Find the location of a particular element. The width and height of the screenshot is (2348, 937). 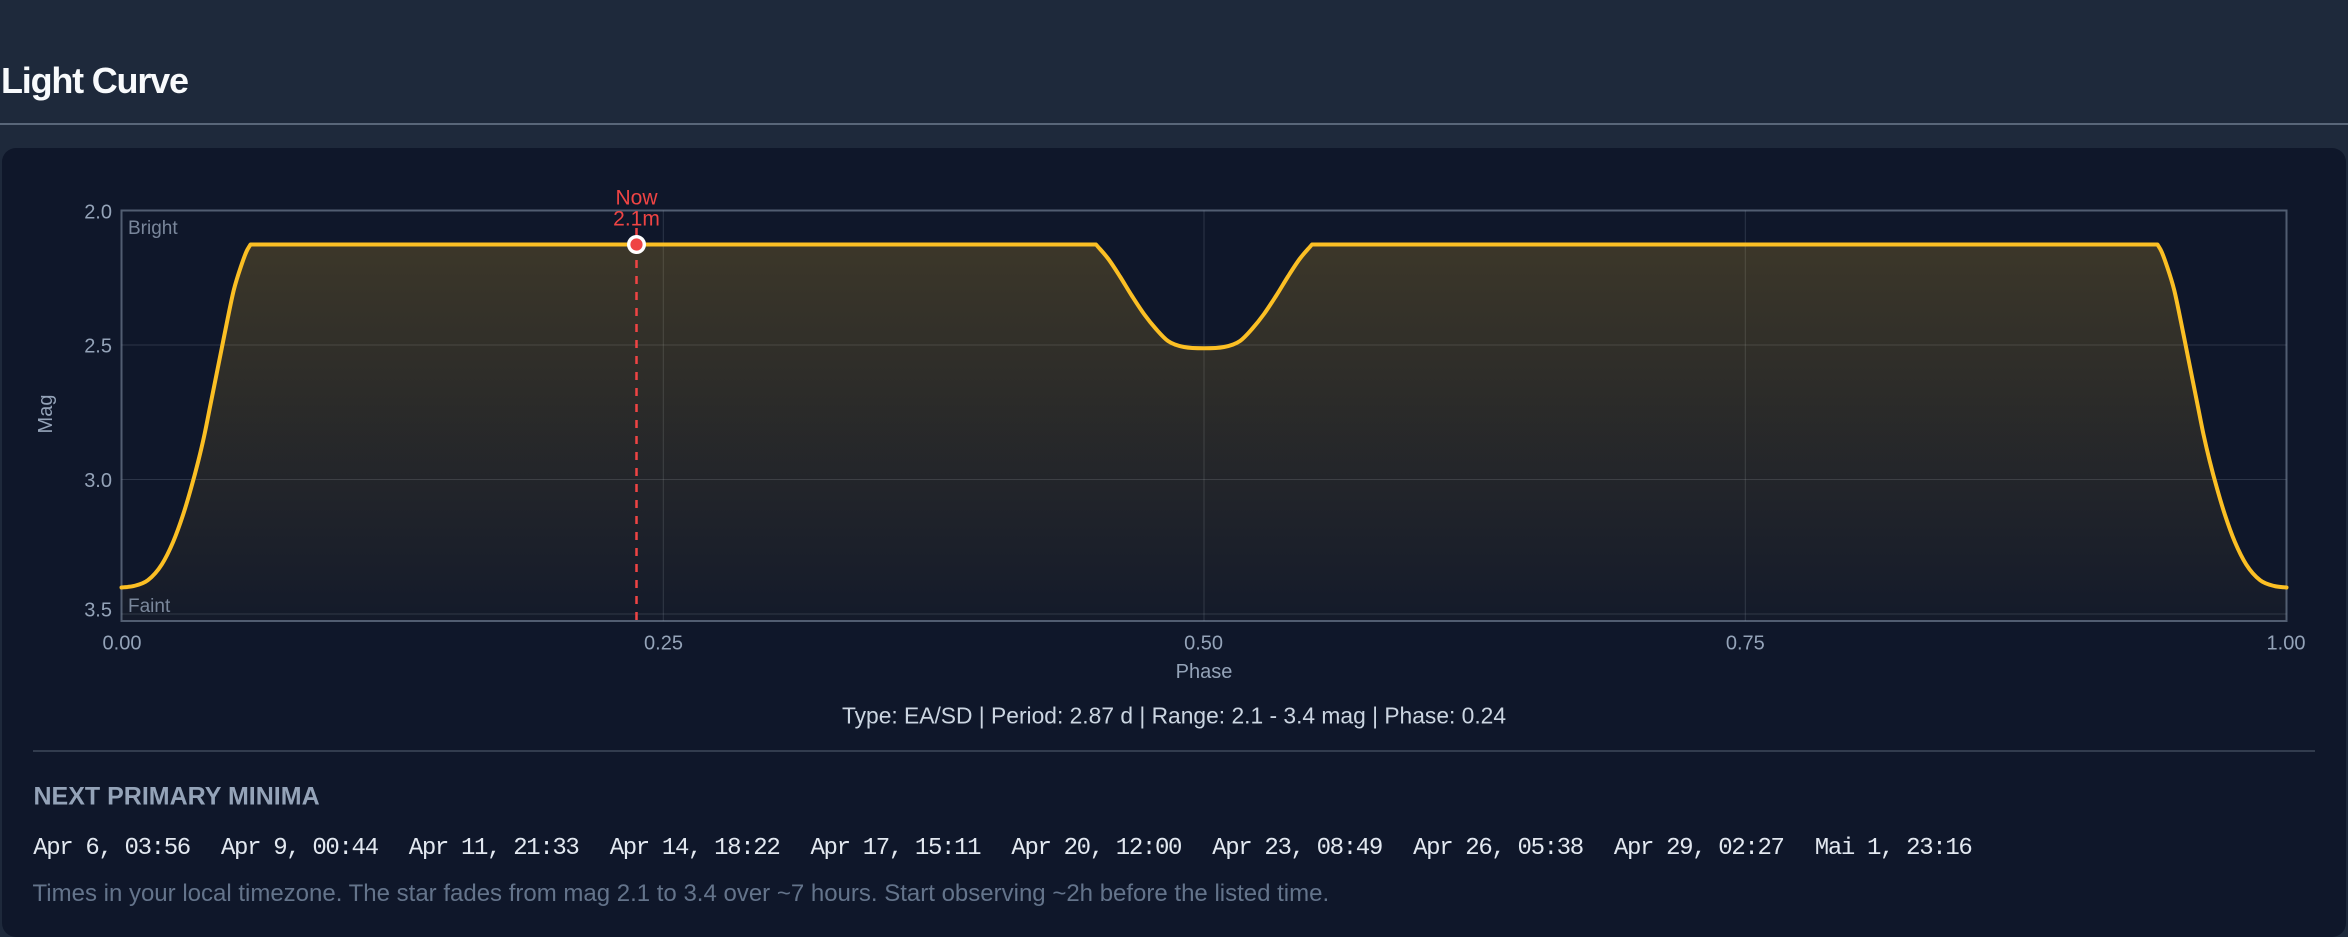

svg-text: Apr 14, 18:22 is located at coordinates (695, 848).